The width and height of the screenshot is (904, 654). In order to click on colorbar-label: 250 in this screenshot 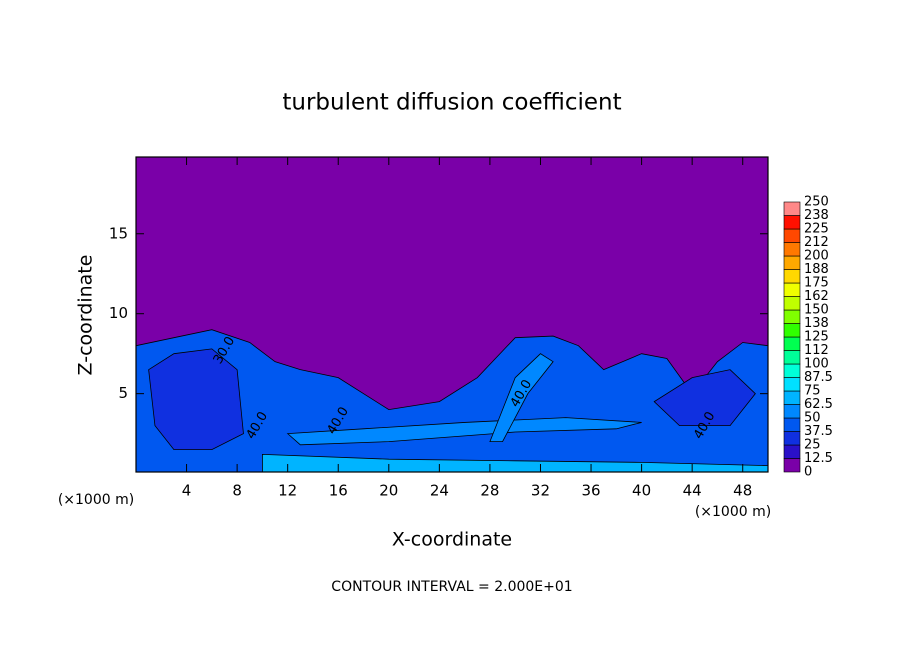, I will do `click(816, 202)`.